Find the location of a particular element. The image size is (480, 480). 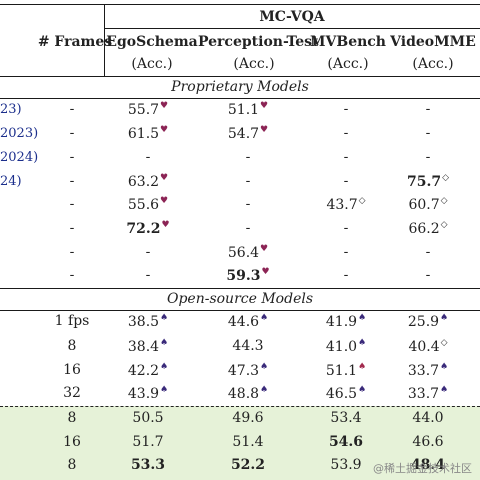

pt-score-cell: 59.3♥ is located at coordinates (248, 275).